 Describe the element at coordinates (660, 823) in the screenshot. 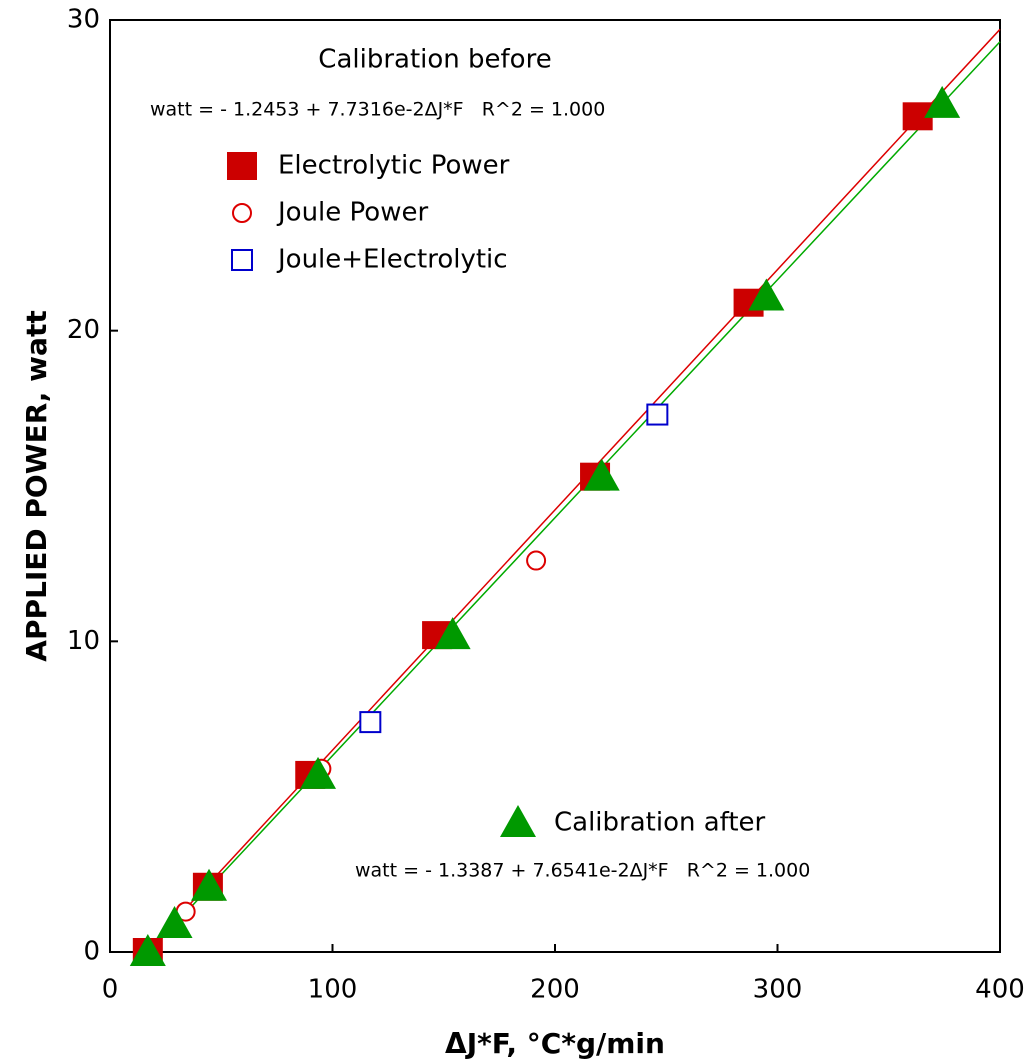

I see `legend-label: Calibration after` at that location.